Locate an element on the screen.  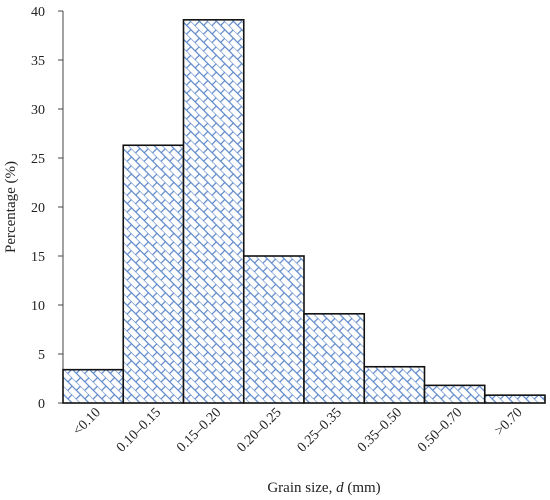
y-tick-label: 15 is located at coordinates (38, 257).